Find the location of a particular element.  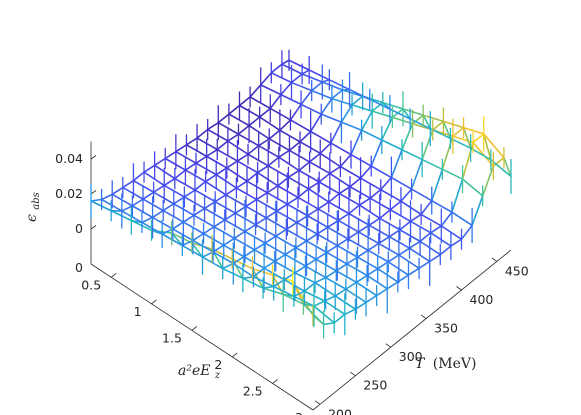

e-tick-label: 3 is located at coordinates (299, 412).